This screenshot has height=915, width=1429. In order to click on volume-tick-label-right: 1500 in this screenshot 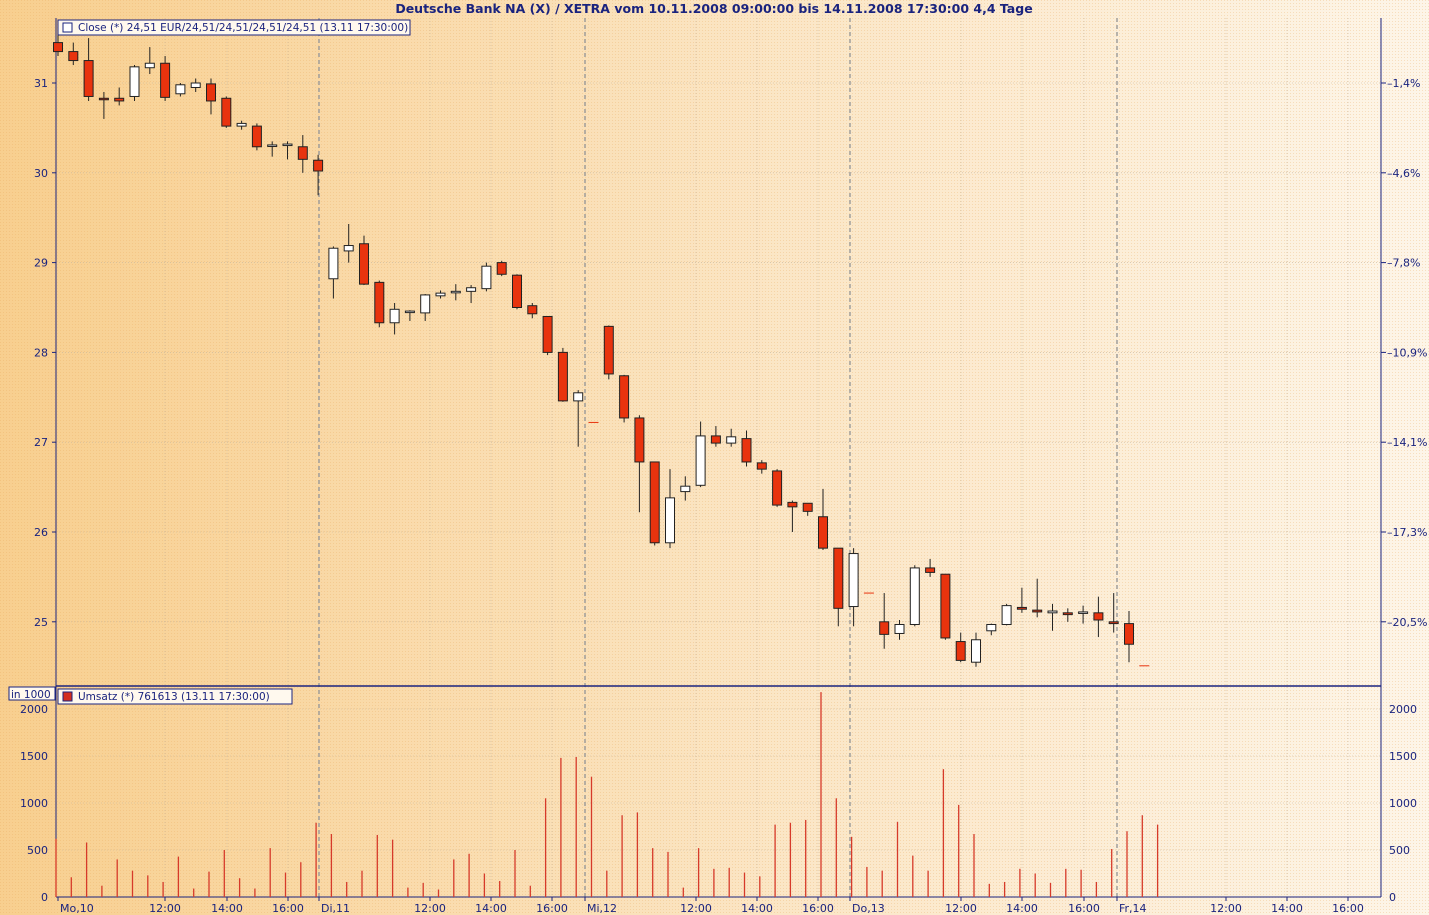, I will do `click(1403, 756)`.